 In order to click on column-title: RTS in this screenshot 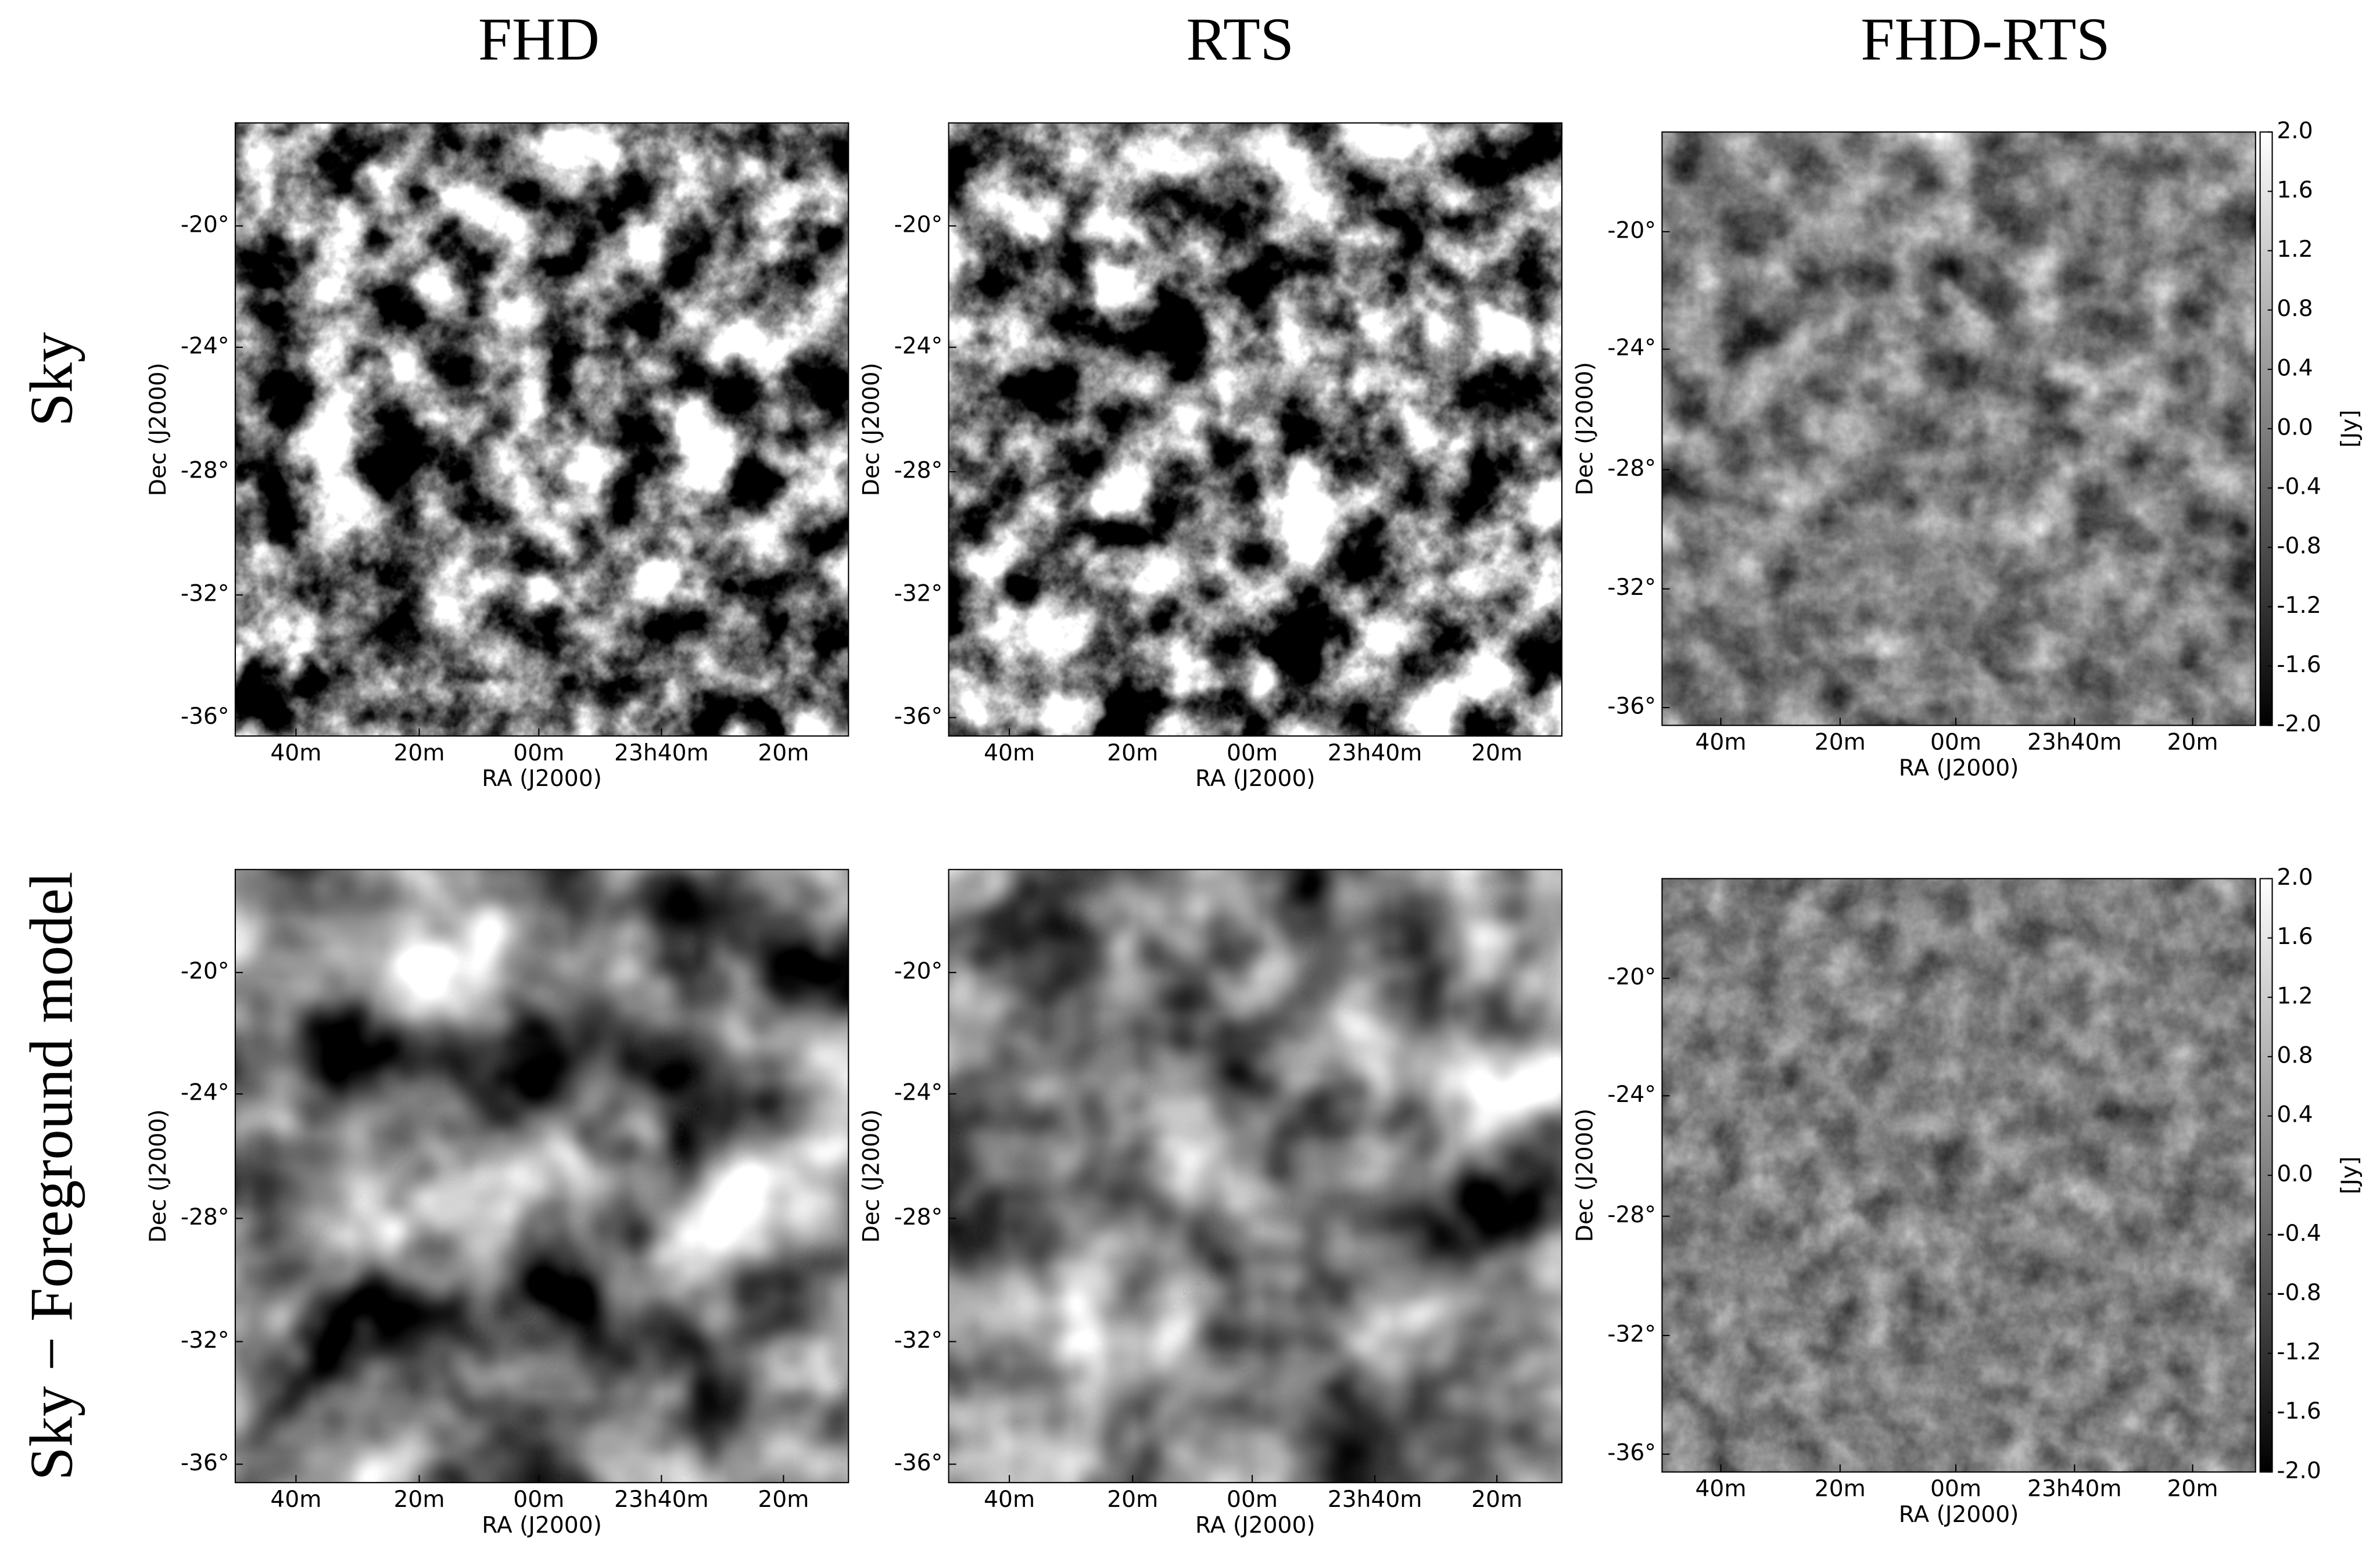, I will do `click(1240, 39)`.